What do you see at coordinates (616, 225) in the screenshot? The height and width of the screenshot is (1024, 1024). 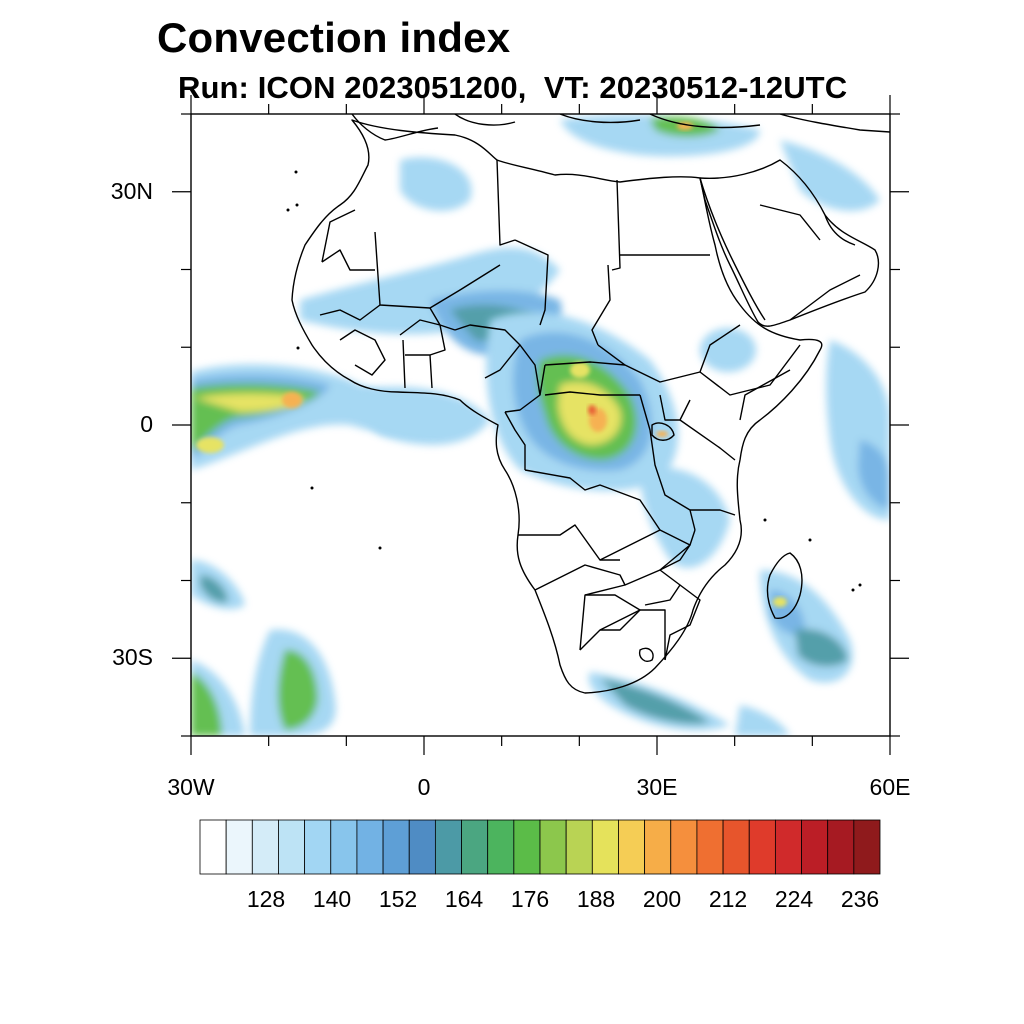 I see `border-libya-egypt` at bounding box center [616, 225].